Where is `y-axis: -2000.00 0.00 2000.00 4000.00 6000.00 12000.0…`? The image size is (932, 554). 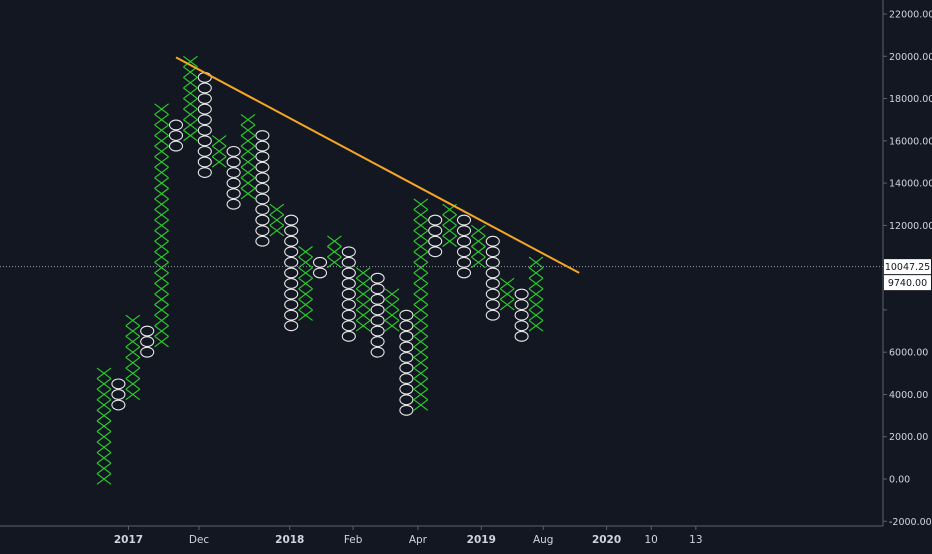
y-axis: -2000.00 0.00 2000.00 4000.00 6000.00 12000.0… is located at coordinates (907, 264).